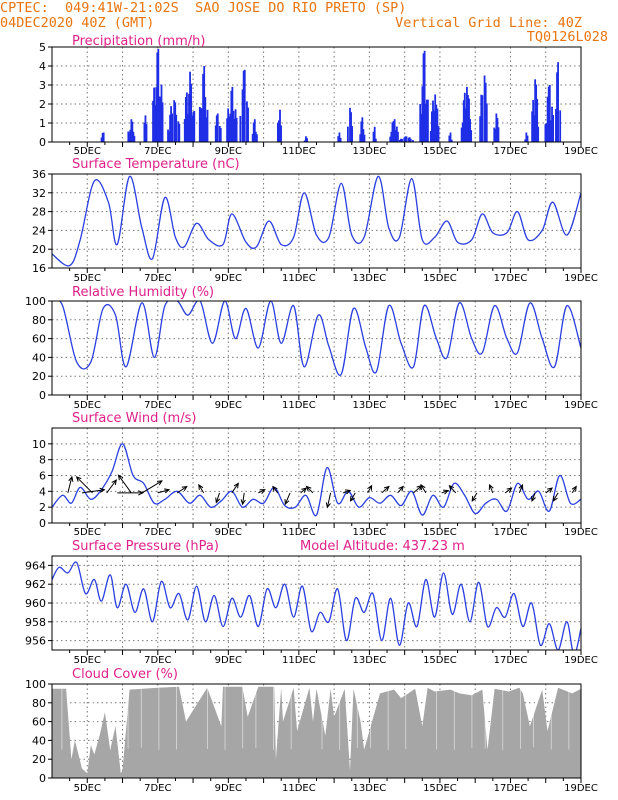  Describe the element at coordinates (35, 603) in the screenshot. I see `y-tick-label: 960` at that location.